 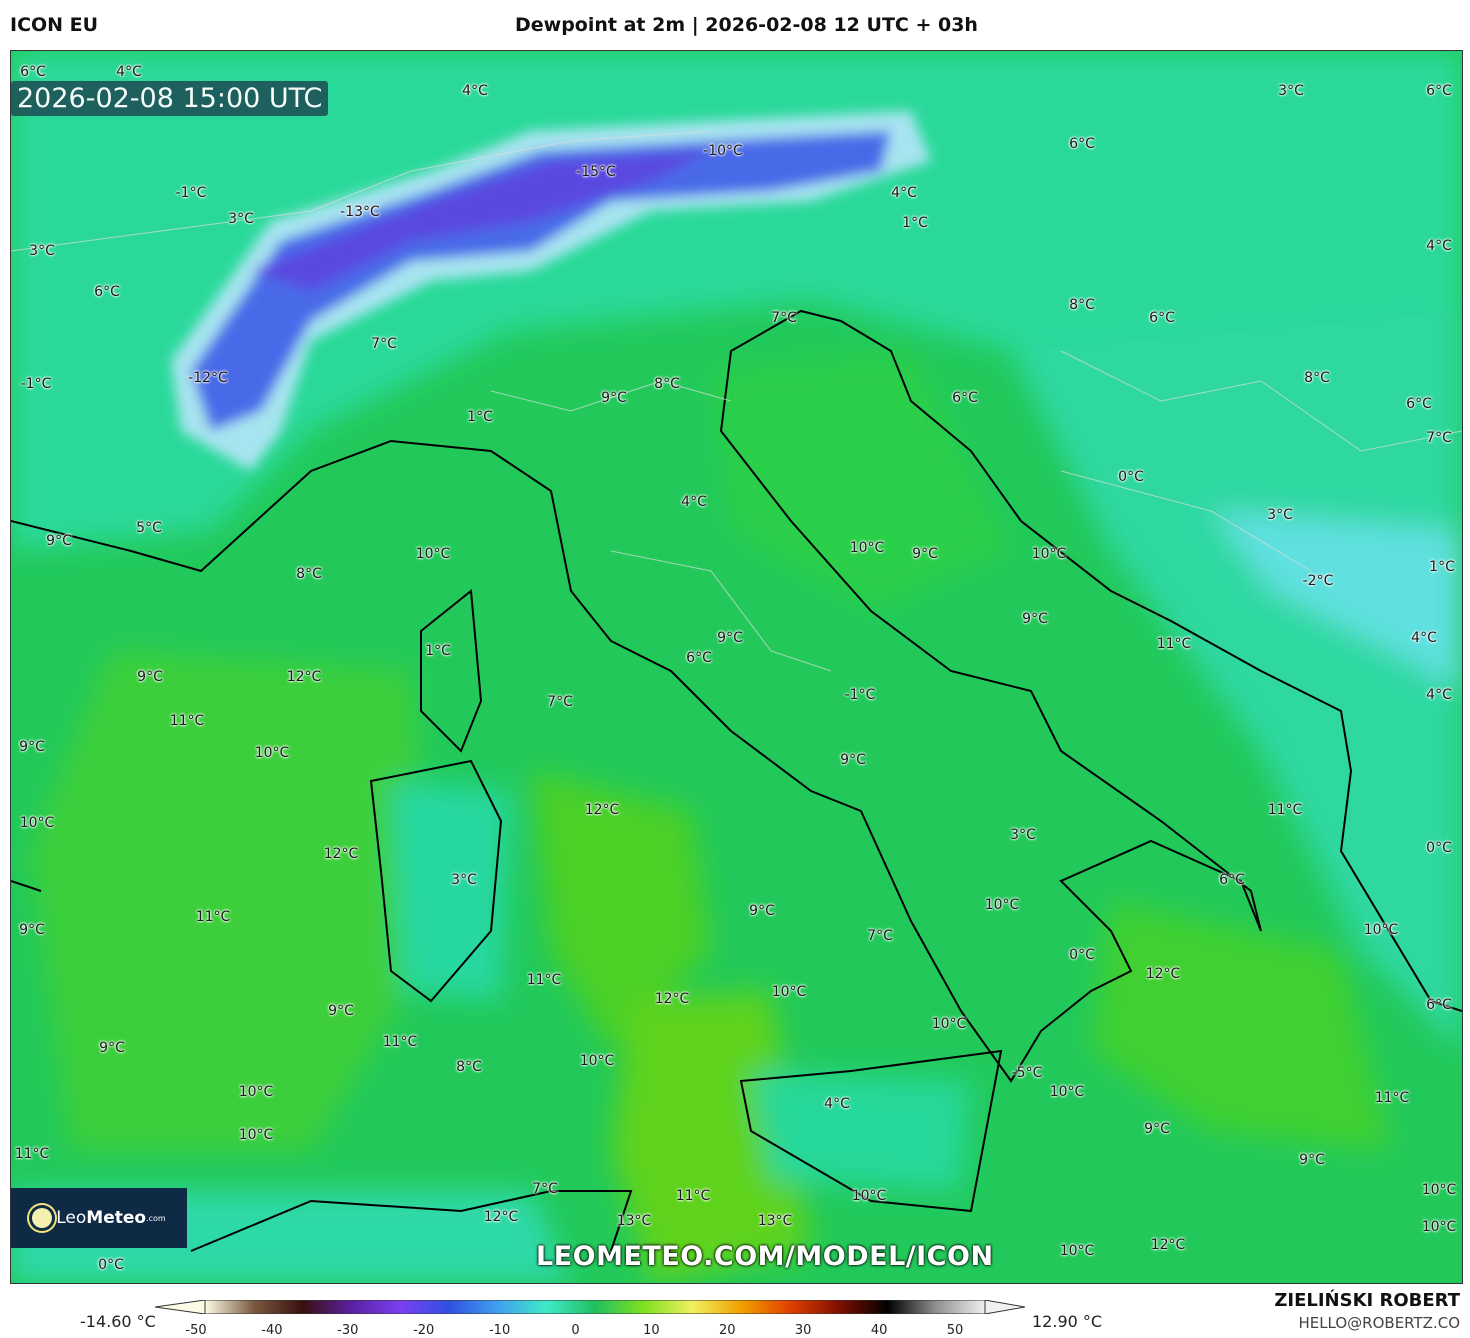 I want to click on colorbar-tick: -20, so click(x=424, y=1330).